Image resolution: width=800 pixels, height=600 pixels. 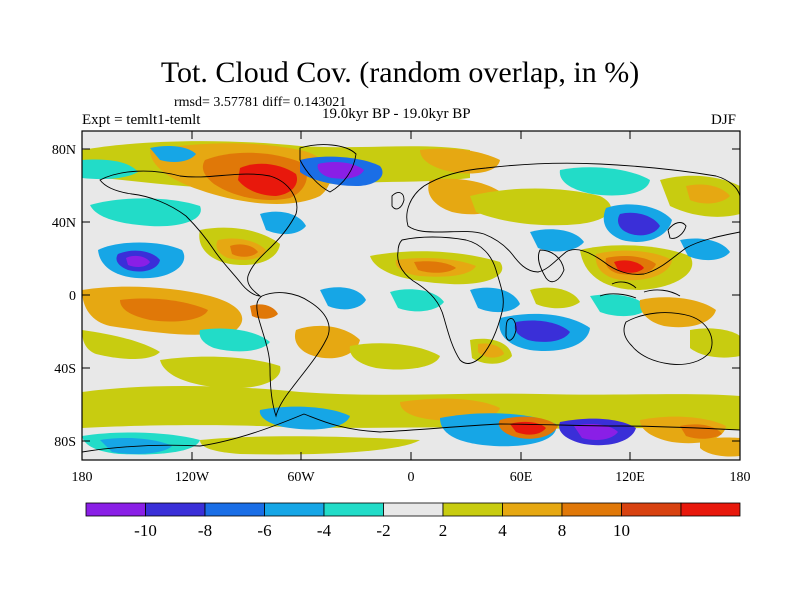 What do you see at coordinates (145, 530) in the screenshot?
I see `colorbar-label: -10` at bounding box center [145, 530].